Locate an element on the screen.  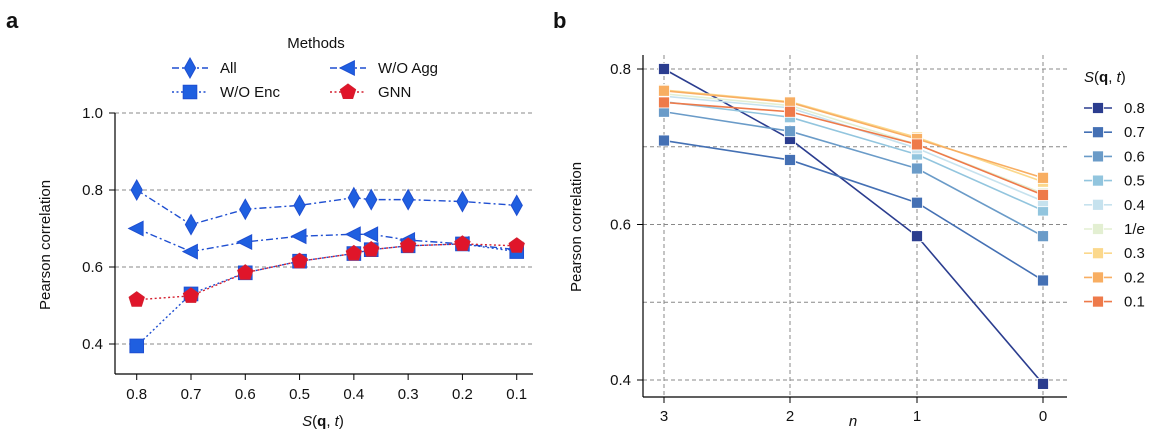
legend-label: 0.8 is located at coordinates (1134, 108).